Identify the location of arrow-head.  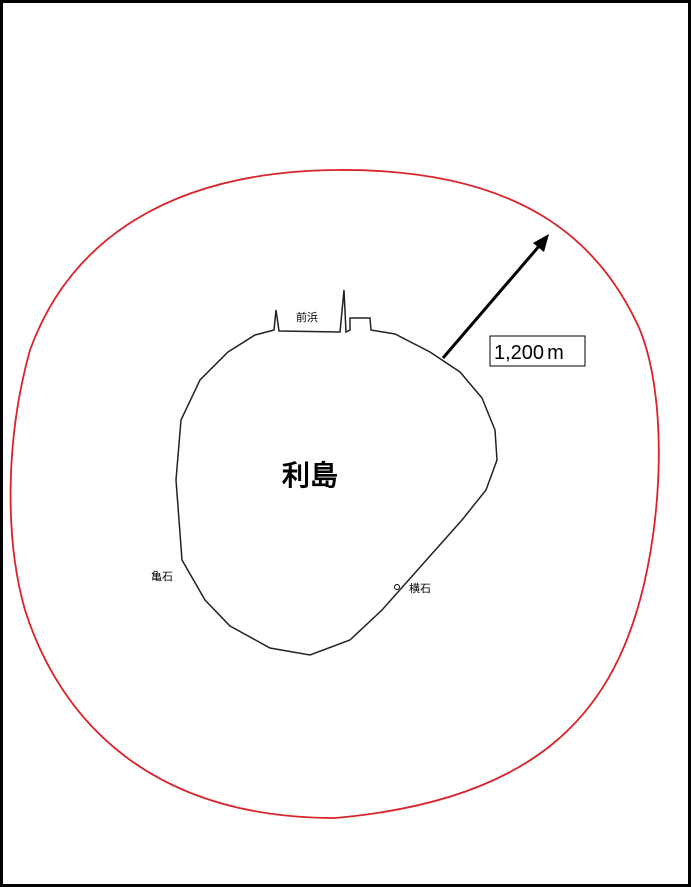
(541, 243).